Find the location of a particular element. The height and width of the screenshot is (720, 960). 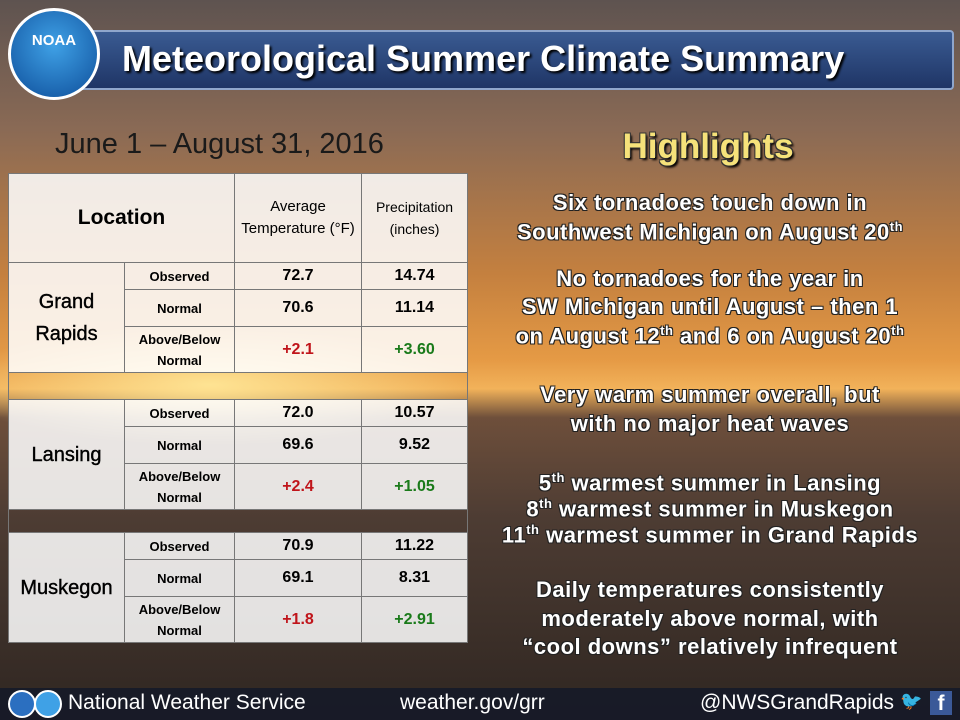

header-bar is located at coordinates (502, 60).